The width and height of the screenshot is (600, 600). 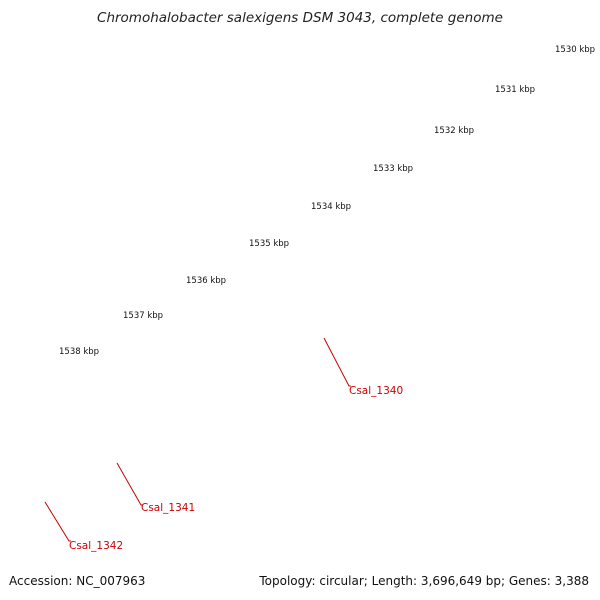 What do you see at coordinates (206, 281) in the screenshot?
I see `ruler-label: 1536 kbp` at bounding box center [206, 281].